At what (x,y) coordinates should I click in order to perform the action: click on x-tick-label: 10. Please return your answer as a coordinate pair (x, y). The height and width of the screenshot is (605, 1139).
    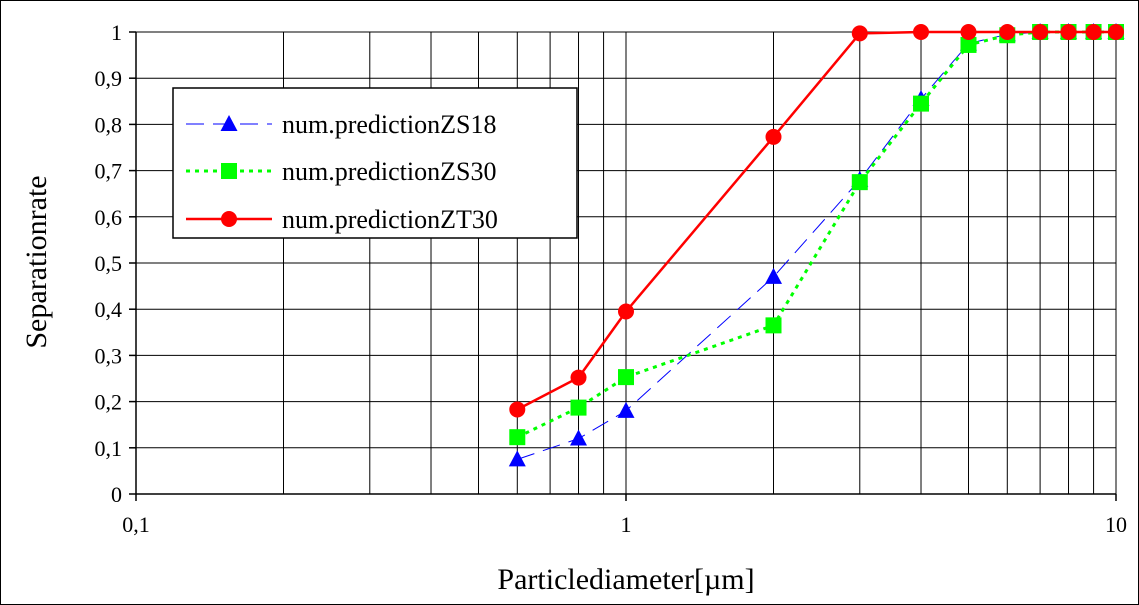
    Looking at the image, I should click on (1116, 524).